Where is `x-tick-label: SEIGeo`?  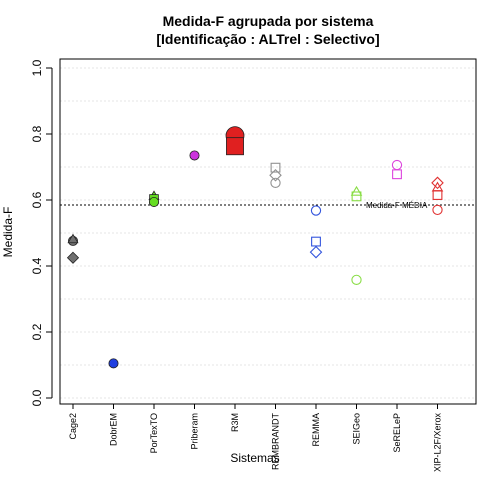 x-tick-label: SEIGeo is located at coordinates (357, 429).